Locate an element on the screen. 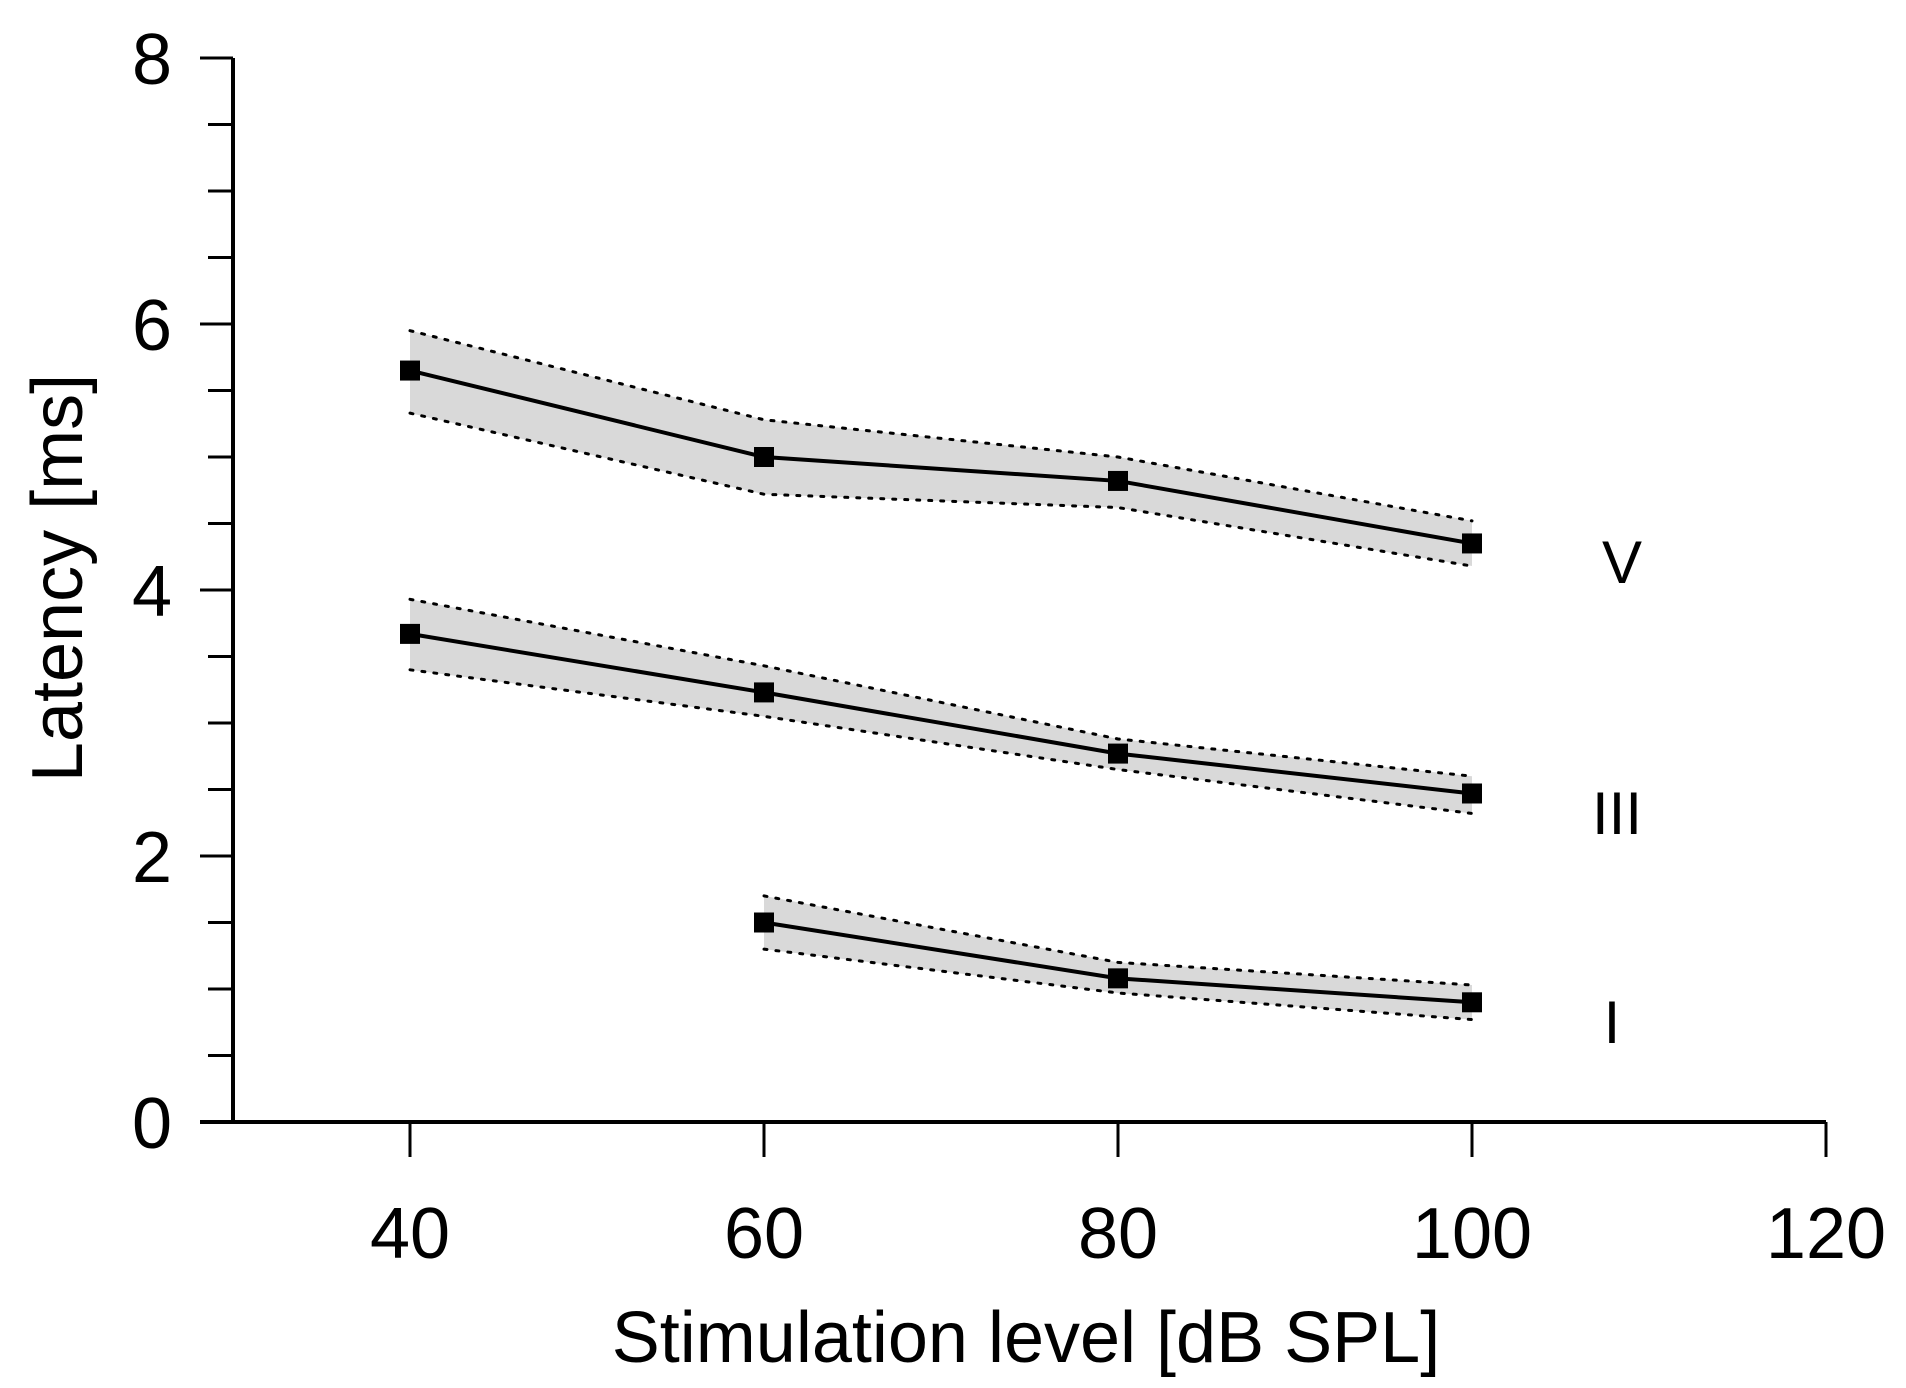 The height and width of the screenshot is (1388, 1906). y-tick-label: 4 is located at coordinates (152, 592).